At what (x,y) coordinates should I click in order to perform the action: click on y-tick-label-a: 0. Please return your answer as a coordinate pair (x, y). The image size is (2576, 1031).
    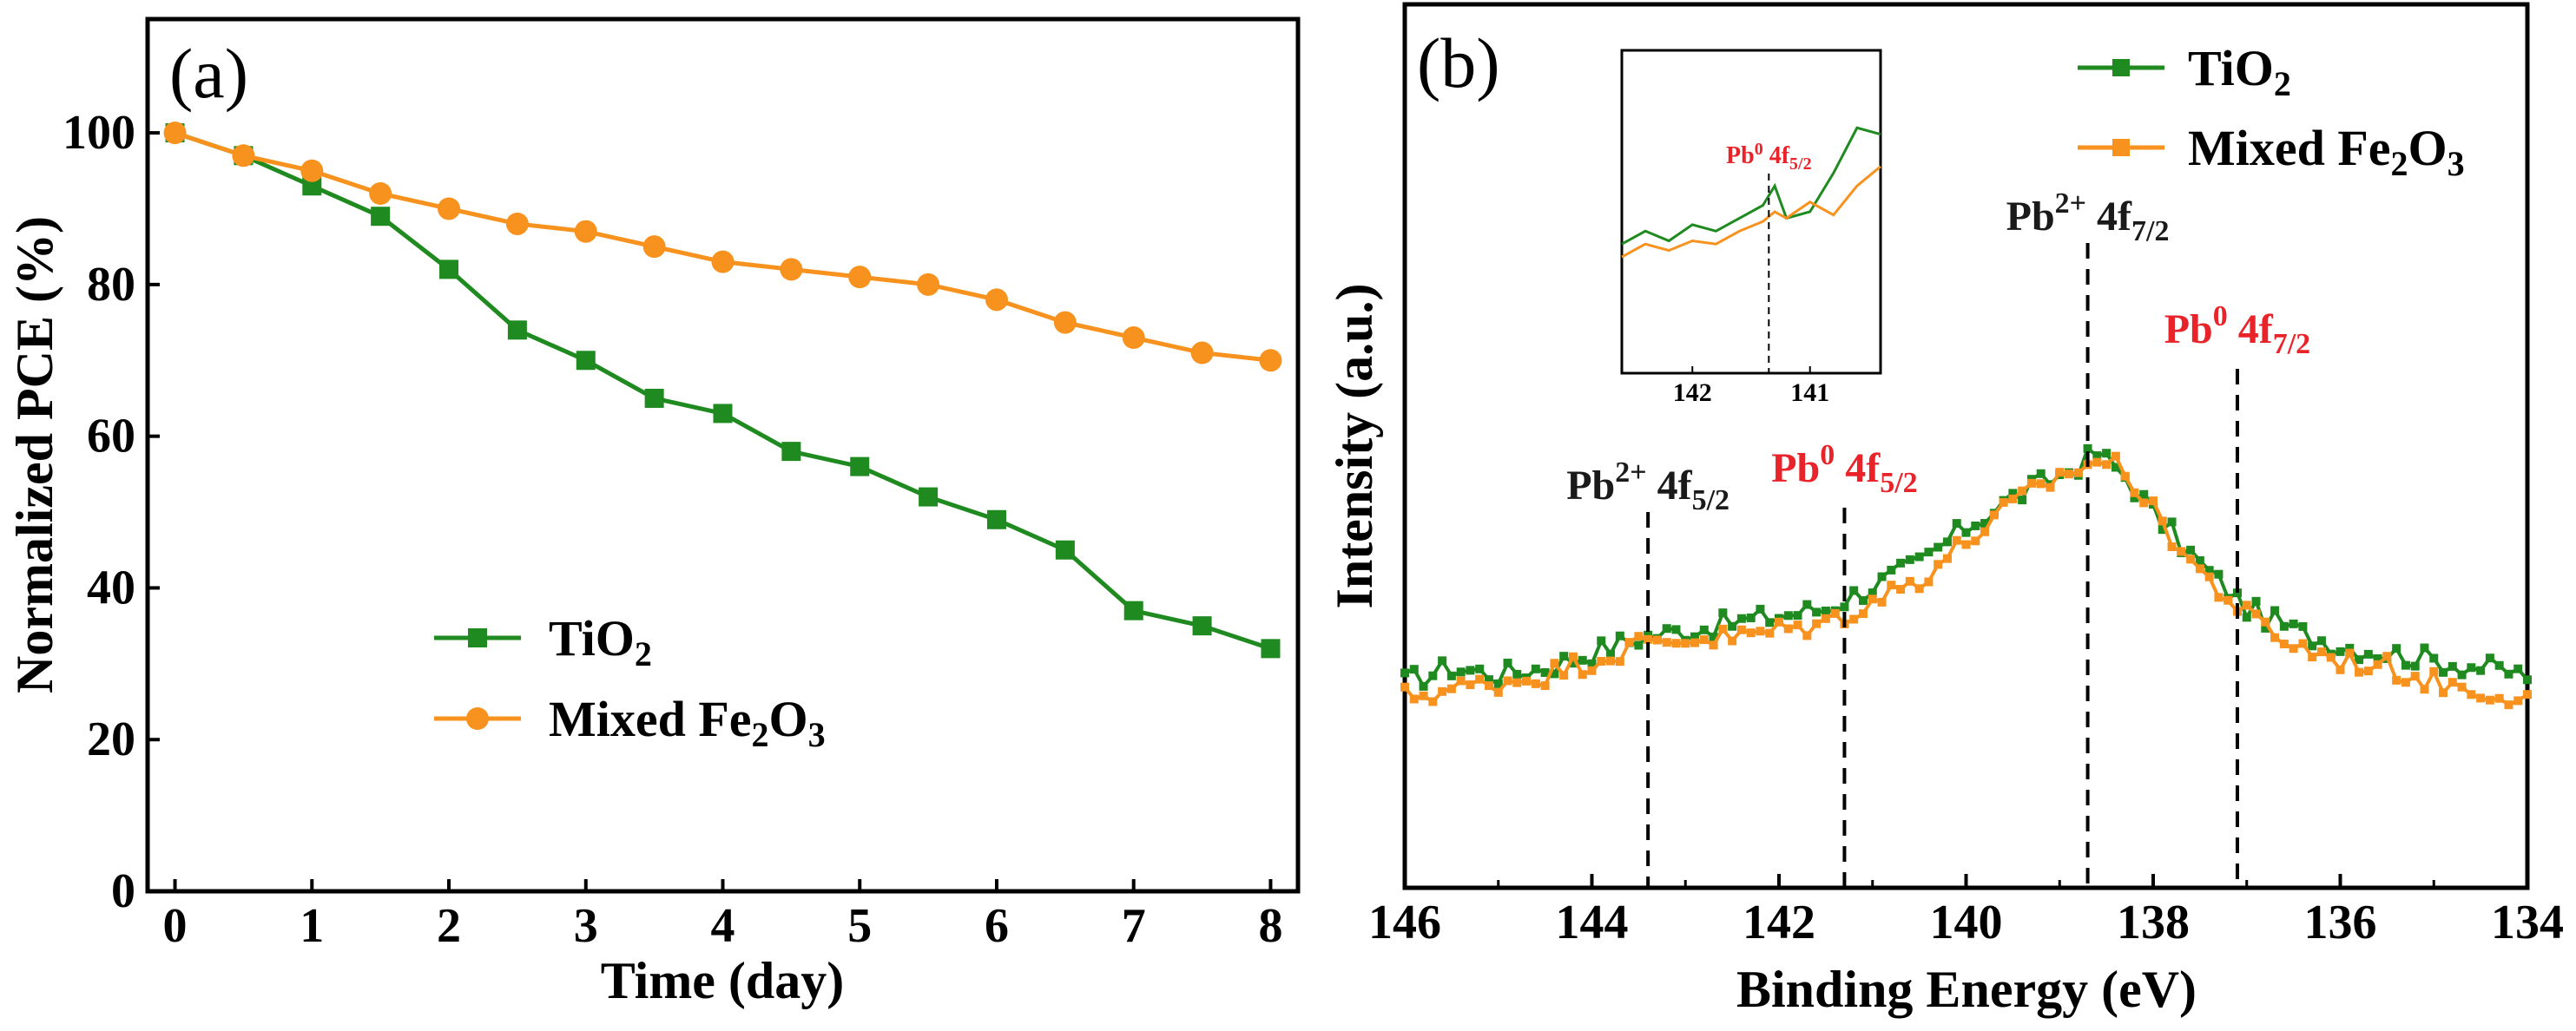
    Looking at the image, I should click on (123, 891).